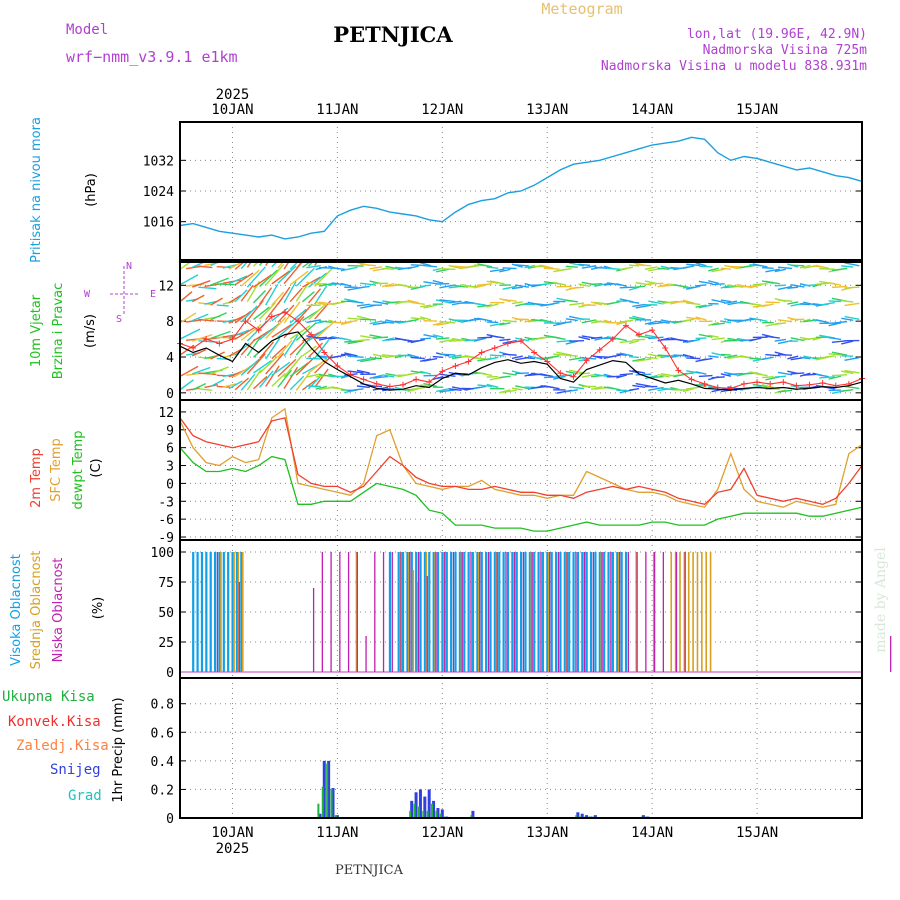  What do you see at coordinates (119, 319) in the screenshot?
I see `compass-s: S` at bounding box center [119, 319].